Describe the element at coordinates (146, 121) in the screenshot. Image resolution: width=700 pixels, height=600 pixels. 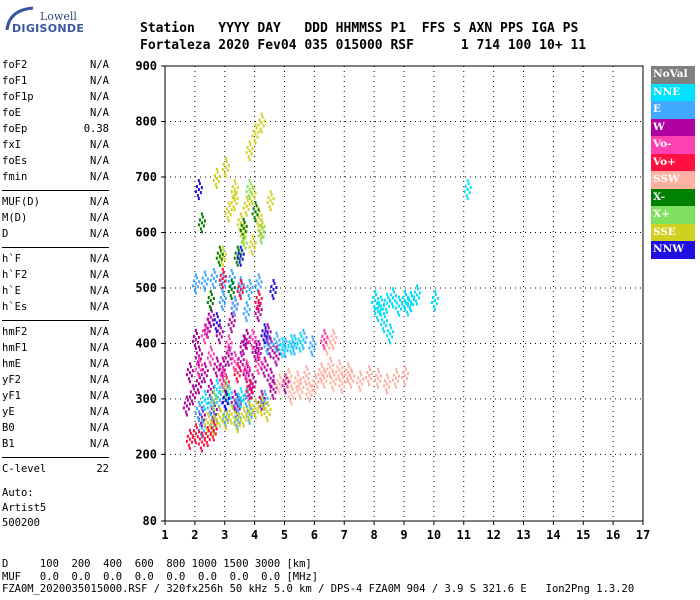
I see `y-tick-label: 800` at that location.